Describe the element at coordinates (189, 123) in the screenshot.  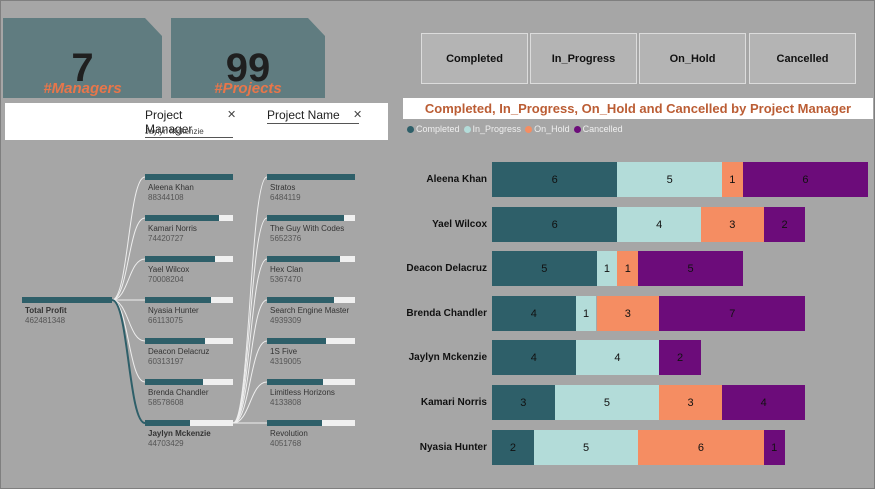
I see `project-manager-slicer: Project Manager` at that location.